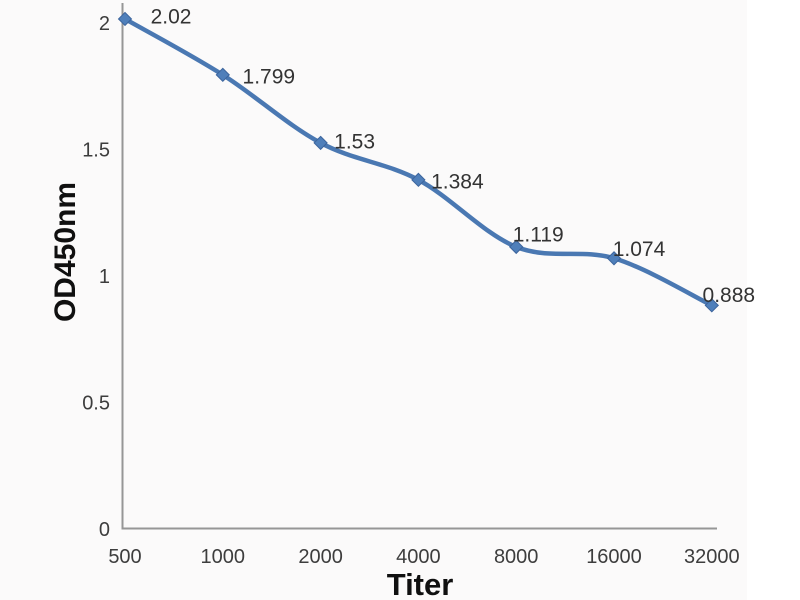 The width and height of the screenshot is (800, 600). Describe the element at coordinates (104, 277) in the screenshot. I see `y-tick-label: 1` at that location.